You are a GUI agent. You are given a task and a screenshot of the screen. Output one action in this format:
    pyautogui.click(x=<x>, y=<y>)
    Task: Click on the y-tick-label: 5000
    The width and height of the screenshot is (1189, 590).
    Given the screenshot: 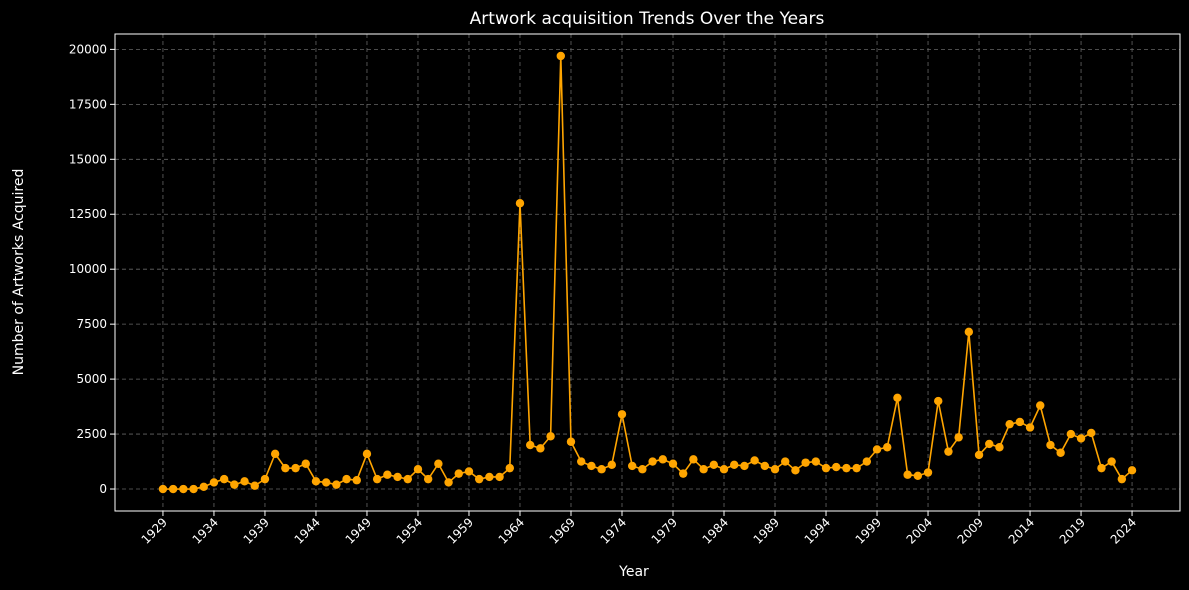 What is the action you would take?
    pyautogui.click(x=91, y=379)
    